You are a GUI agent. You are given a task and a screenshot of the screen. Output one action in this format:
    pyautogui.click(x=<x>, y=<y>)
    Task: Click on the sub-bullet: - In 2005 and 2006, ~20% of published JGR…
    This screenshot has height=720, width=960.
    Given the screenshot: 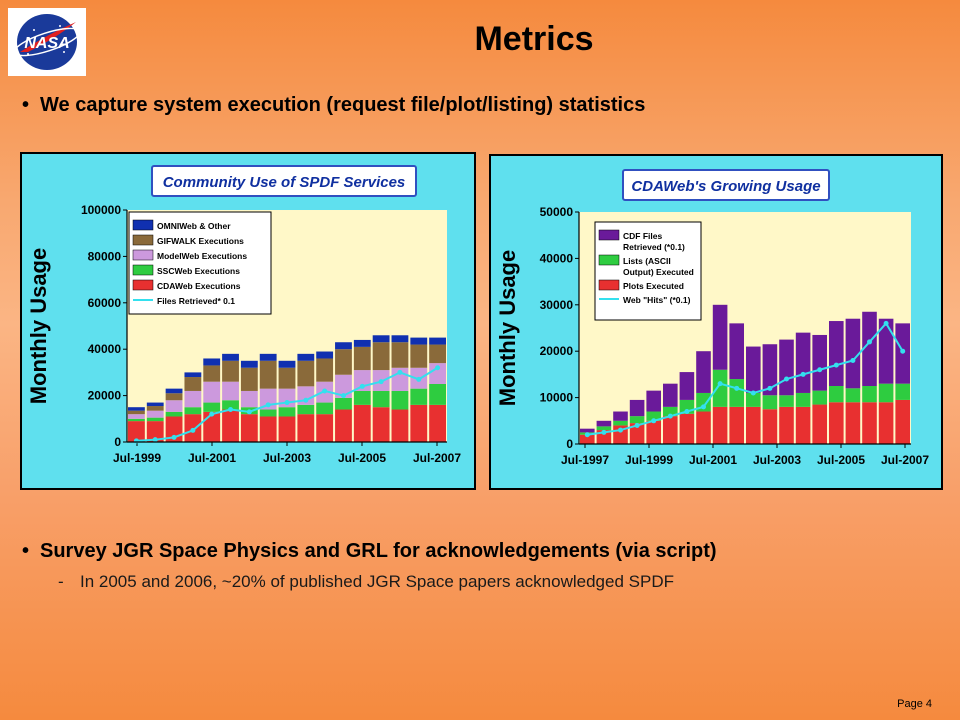 What is the action you would take?
    pyautogui.click(x=366, y=582)
    